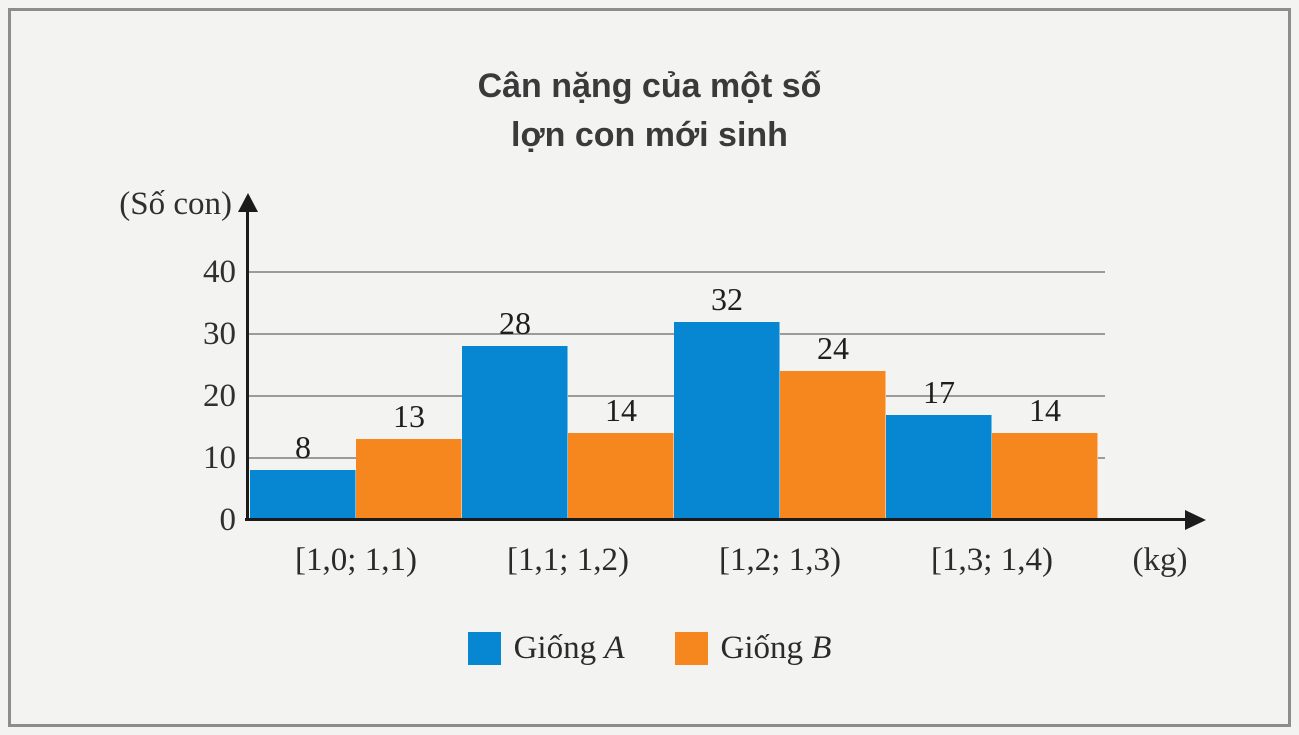 The width and height of the screenshot is (1299, 735). I want to click on bar-value-label: 13, so click(409, 416).